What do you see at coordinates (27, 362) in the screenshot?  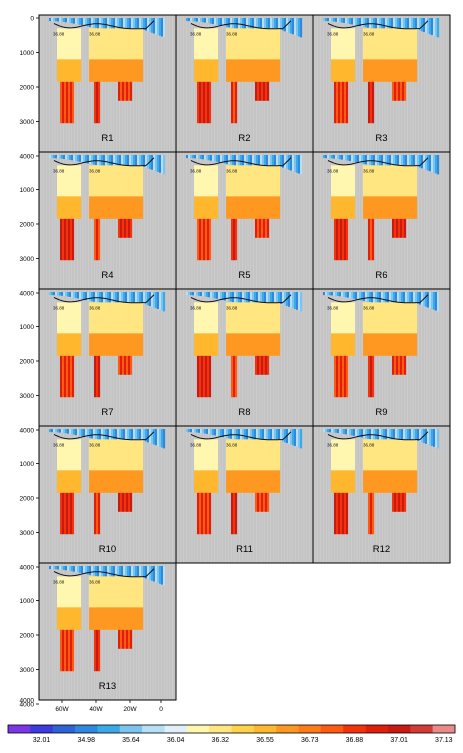 I see `y-tick-label: 2000` at bounding box center [27, 362].